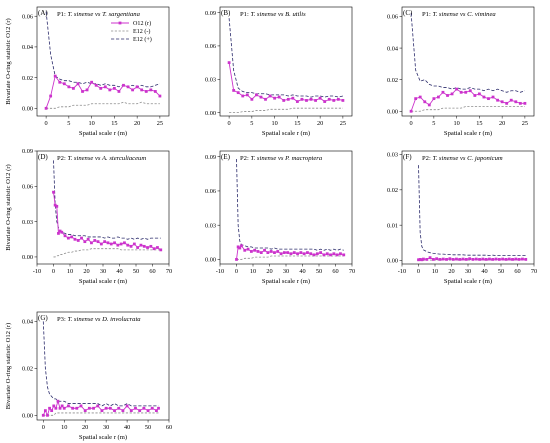 This screenshot has height=443, width=550. What do you see at coordinates (286, 158) in the screenshot?
I see `panel-title-species: T. sinense vs P. macroptera` at bounding box center [286, 158].